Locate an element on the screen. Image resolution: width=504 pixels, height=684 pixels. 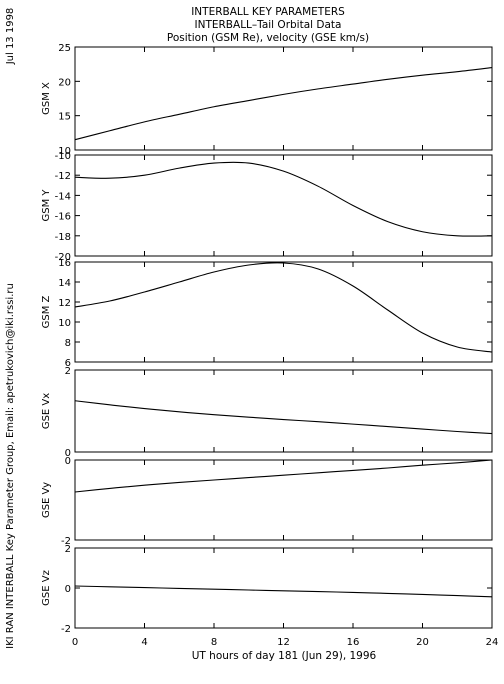
y-tick-label: 8 is located at coordinates (68, 343).